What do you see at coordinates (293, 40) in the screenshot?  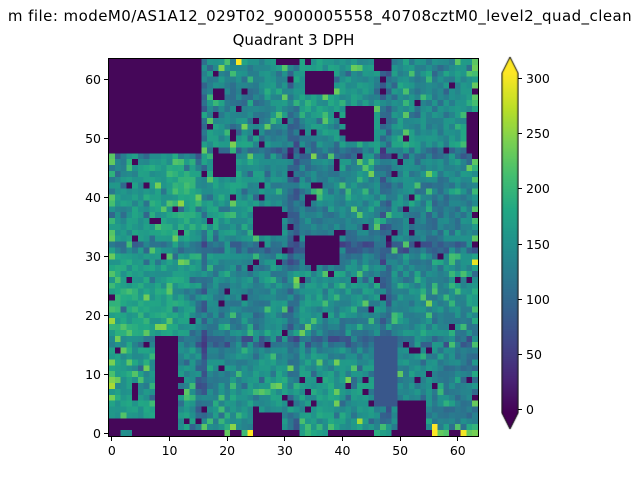 I see `axes-title: Quadrant 3 DPH` at bounding box center [293, 40].